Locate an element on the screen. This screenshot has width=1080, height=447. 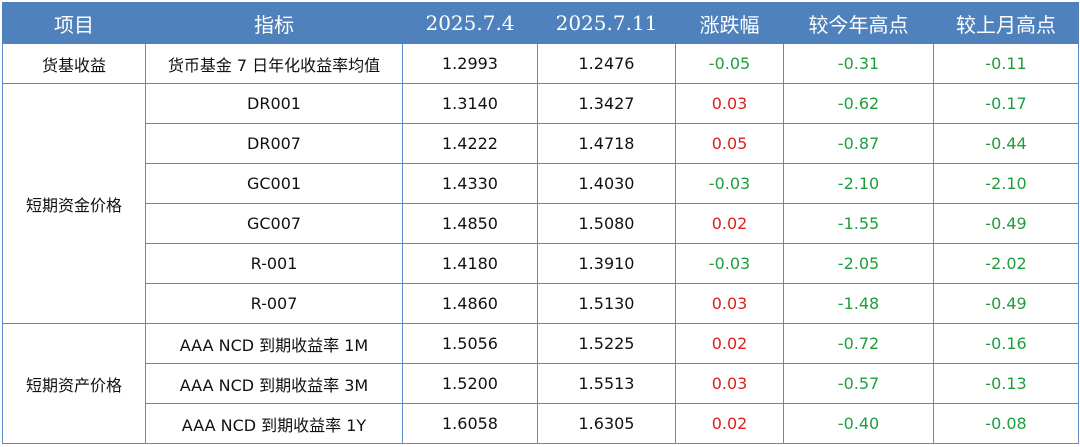
value-date-1-cell: 1.4180 is located at coordinates (470, 263).